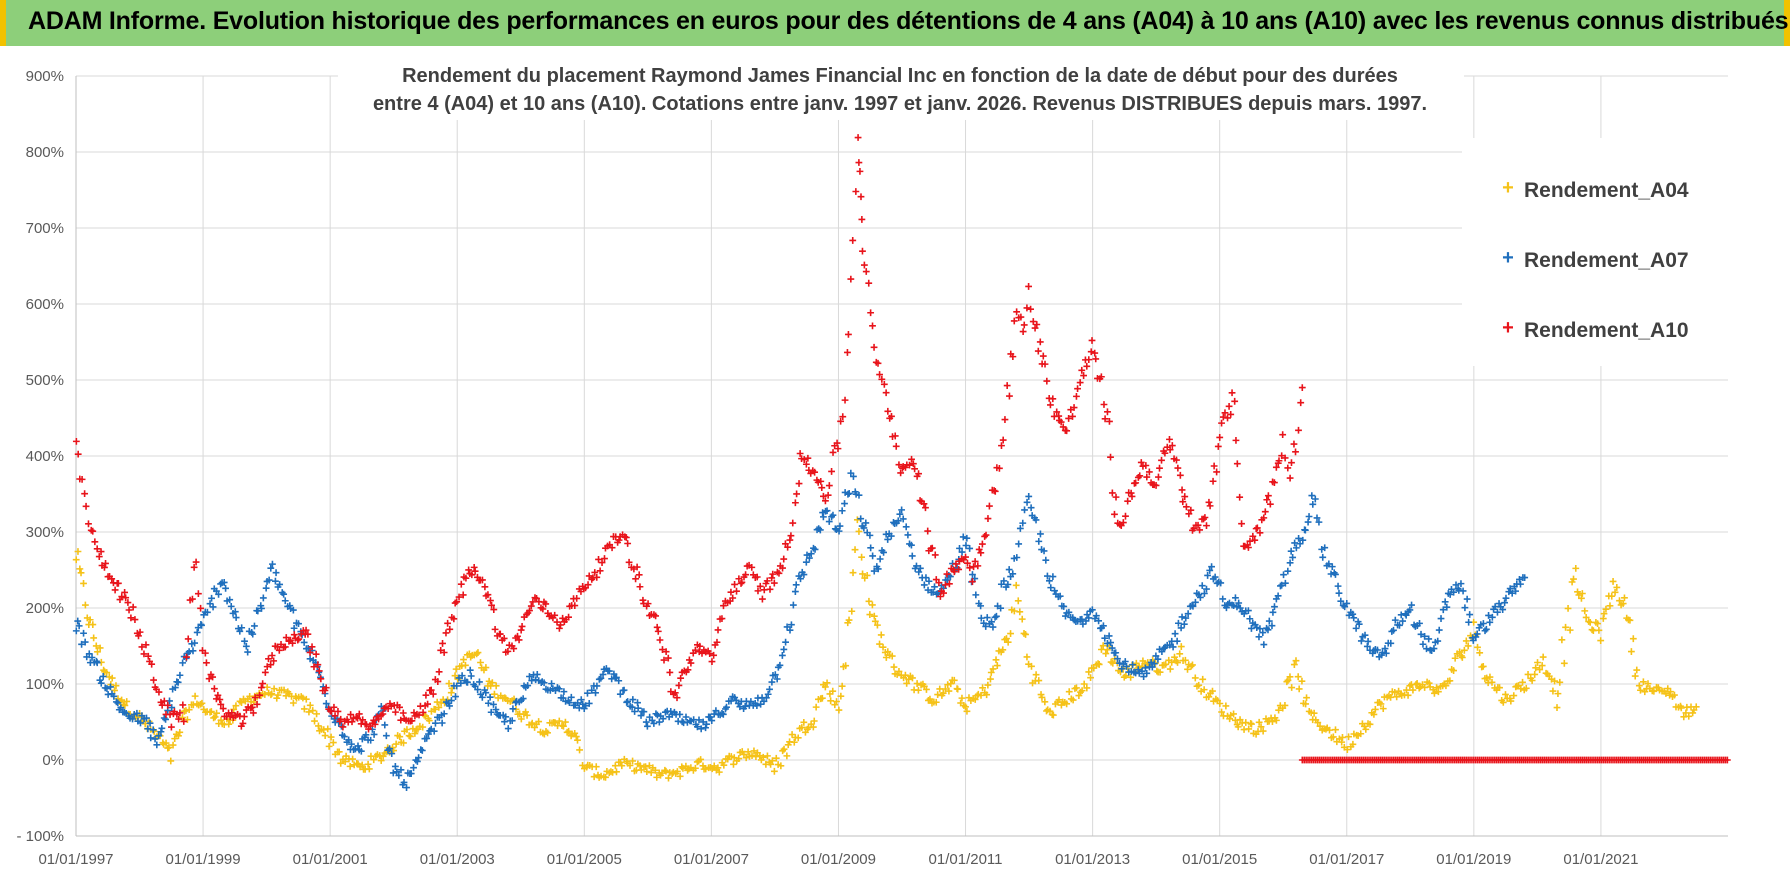 This screenshot has width=1790, height=886. What do you see at coordinates (1606, 260) in the screenshot?
I see `legend-label-a07: Rendement_A07` at bounding box center [1606, 260].